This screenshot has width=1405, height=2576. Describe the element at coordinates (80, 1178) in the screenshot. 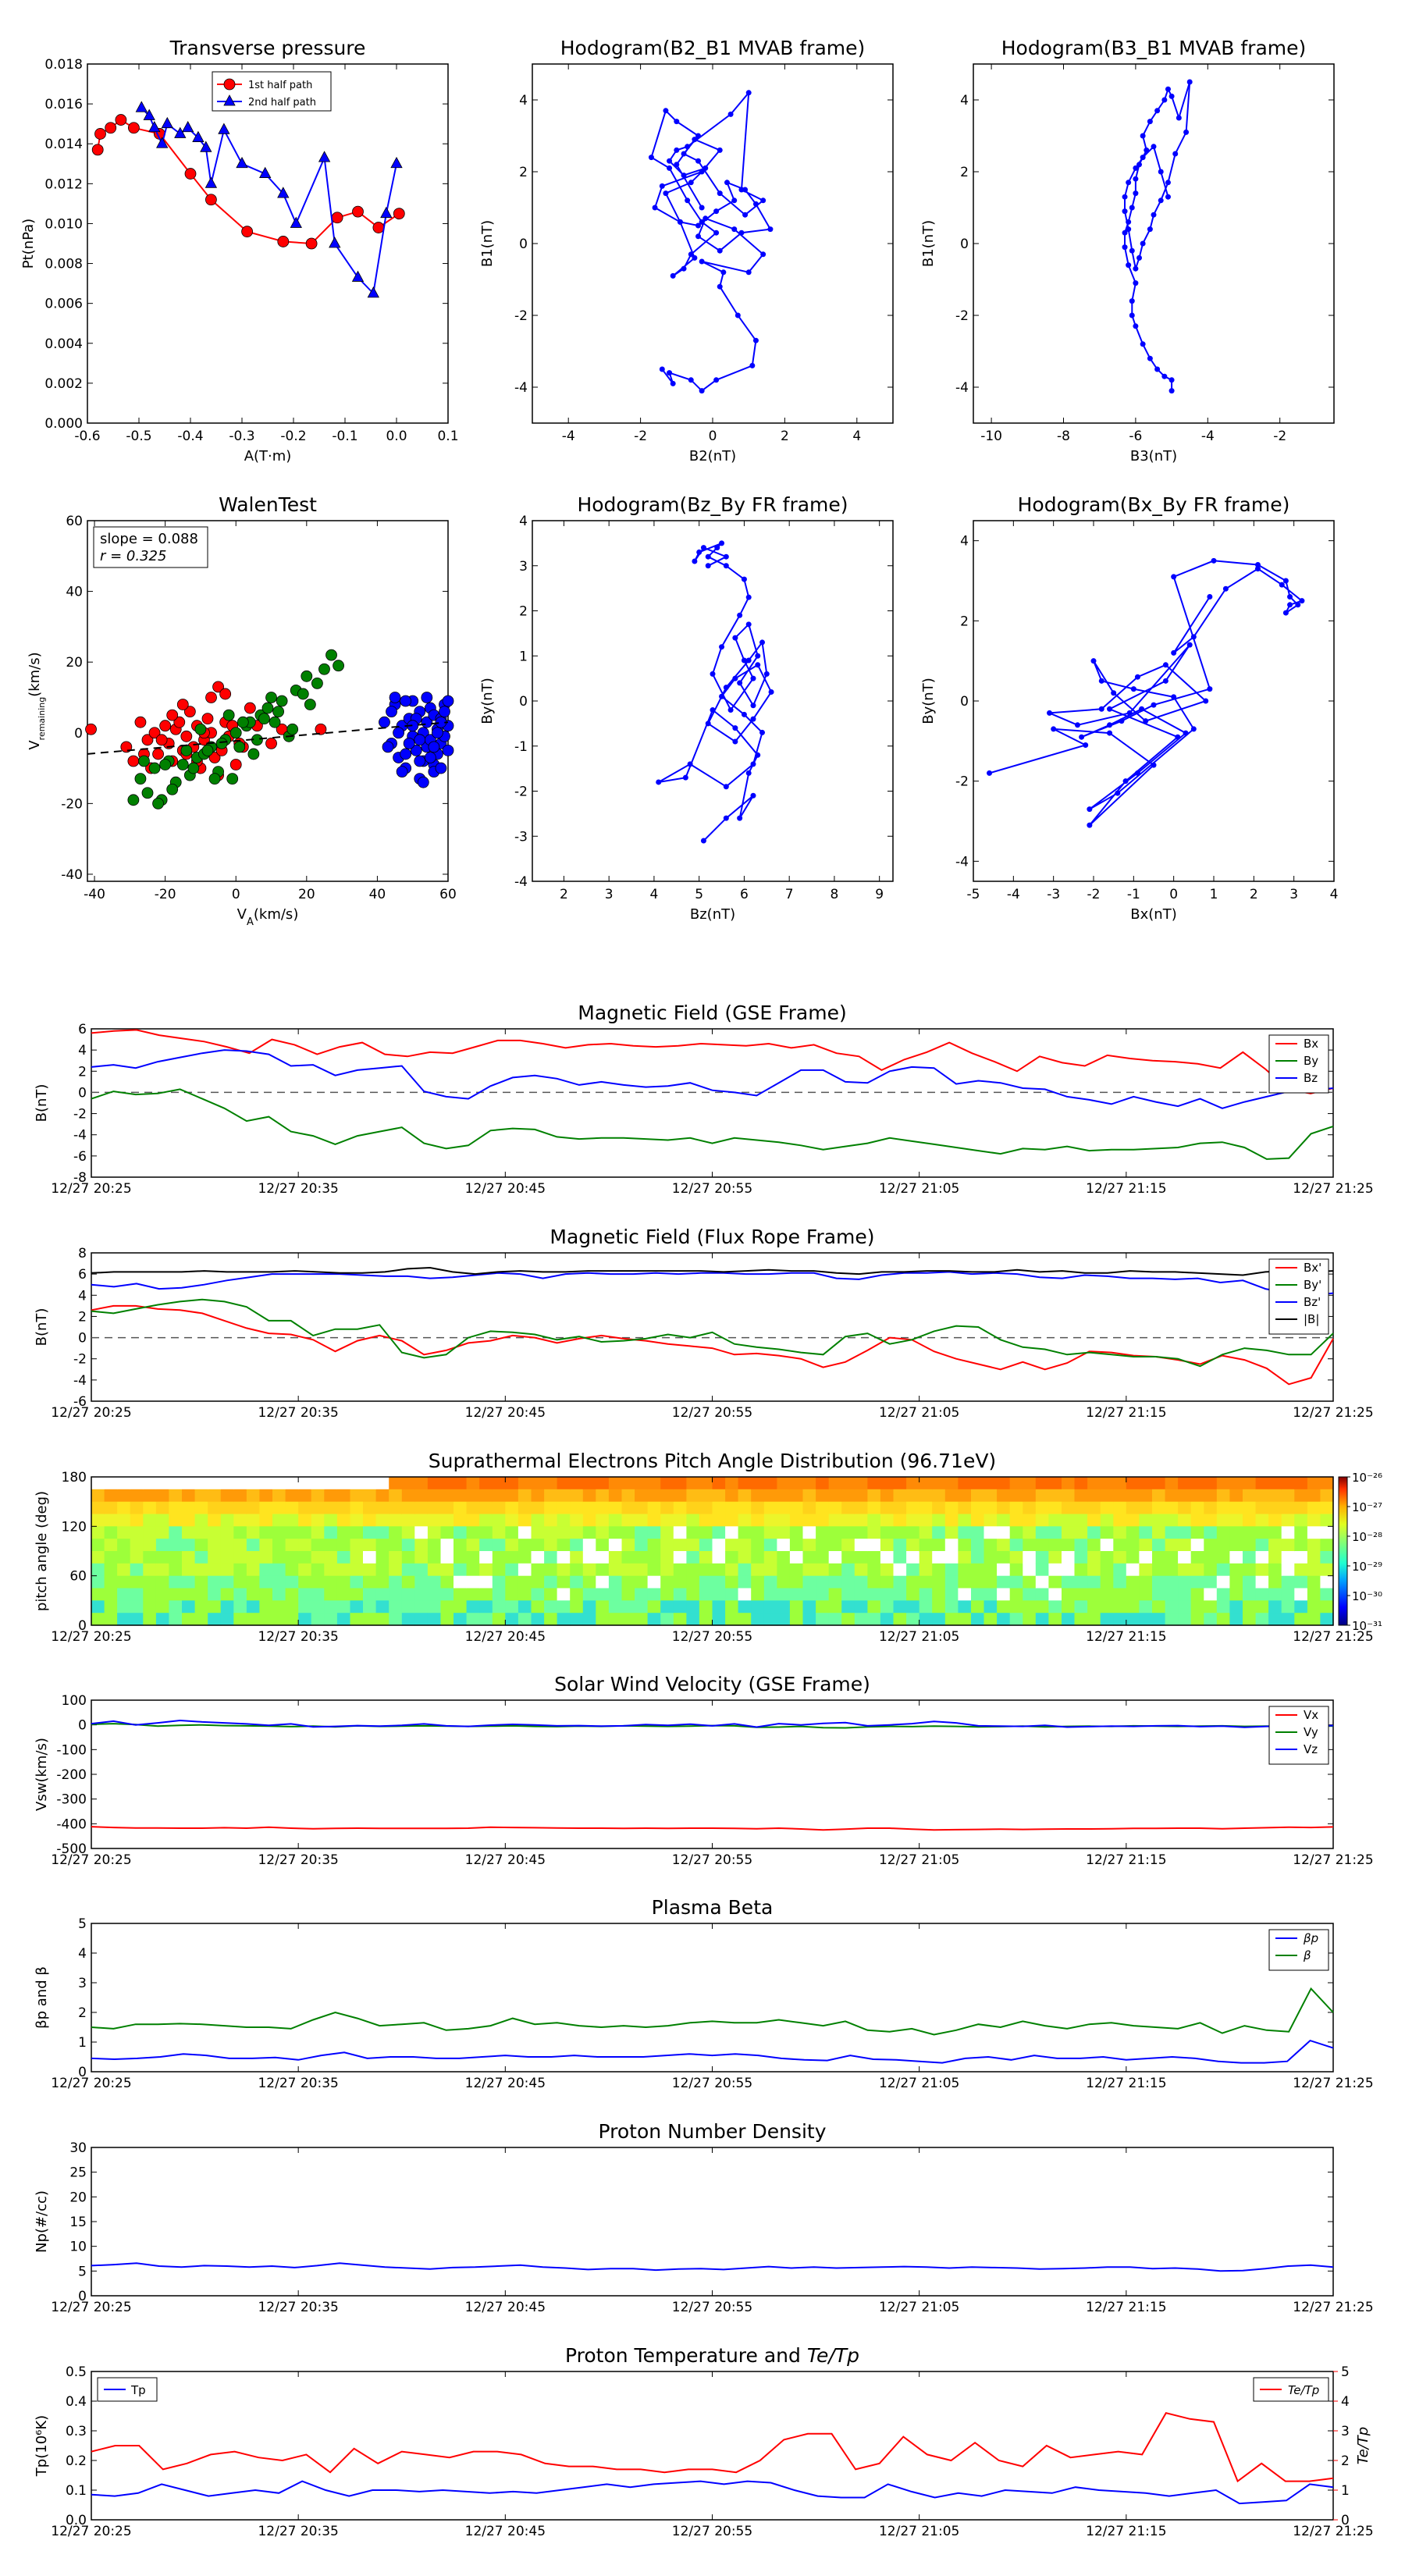

I see `magnetic-field-gse-ytick-label: -8` at that location.